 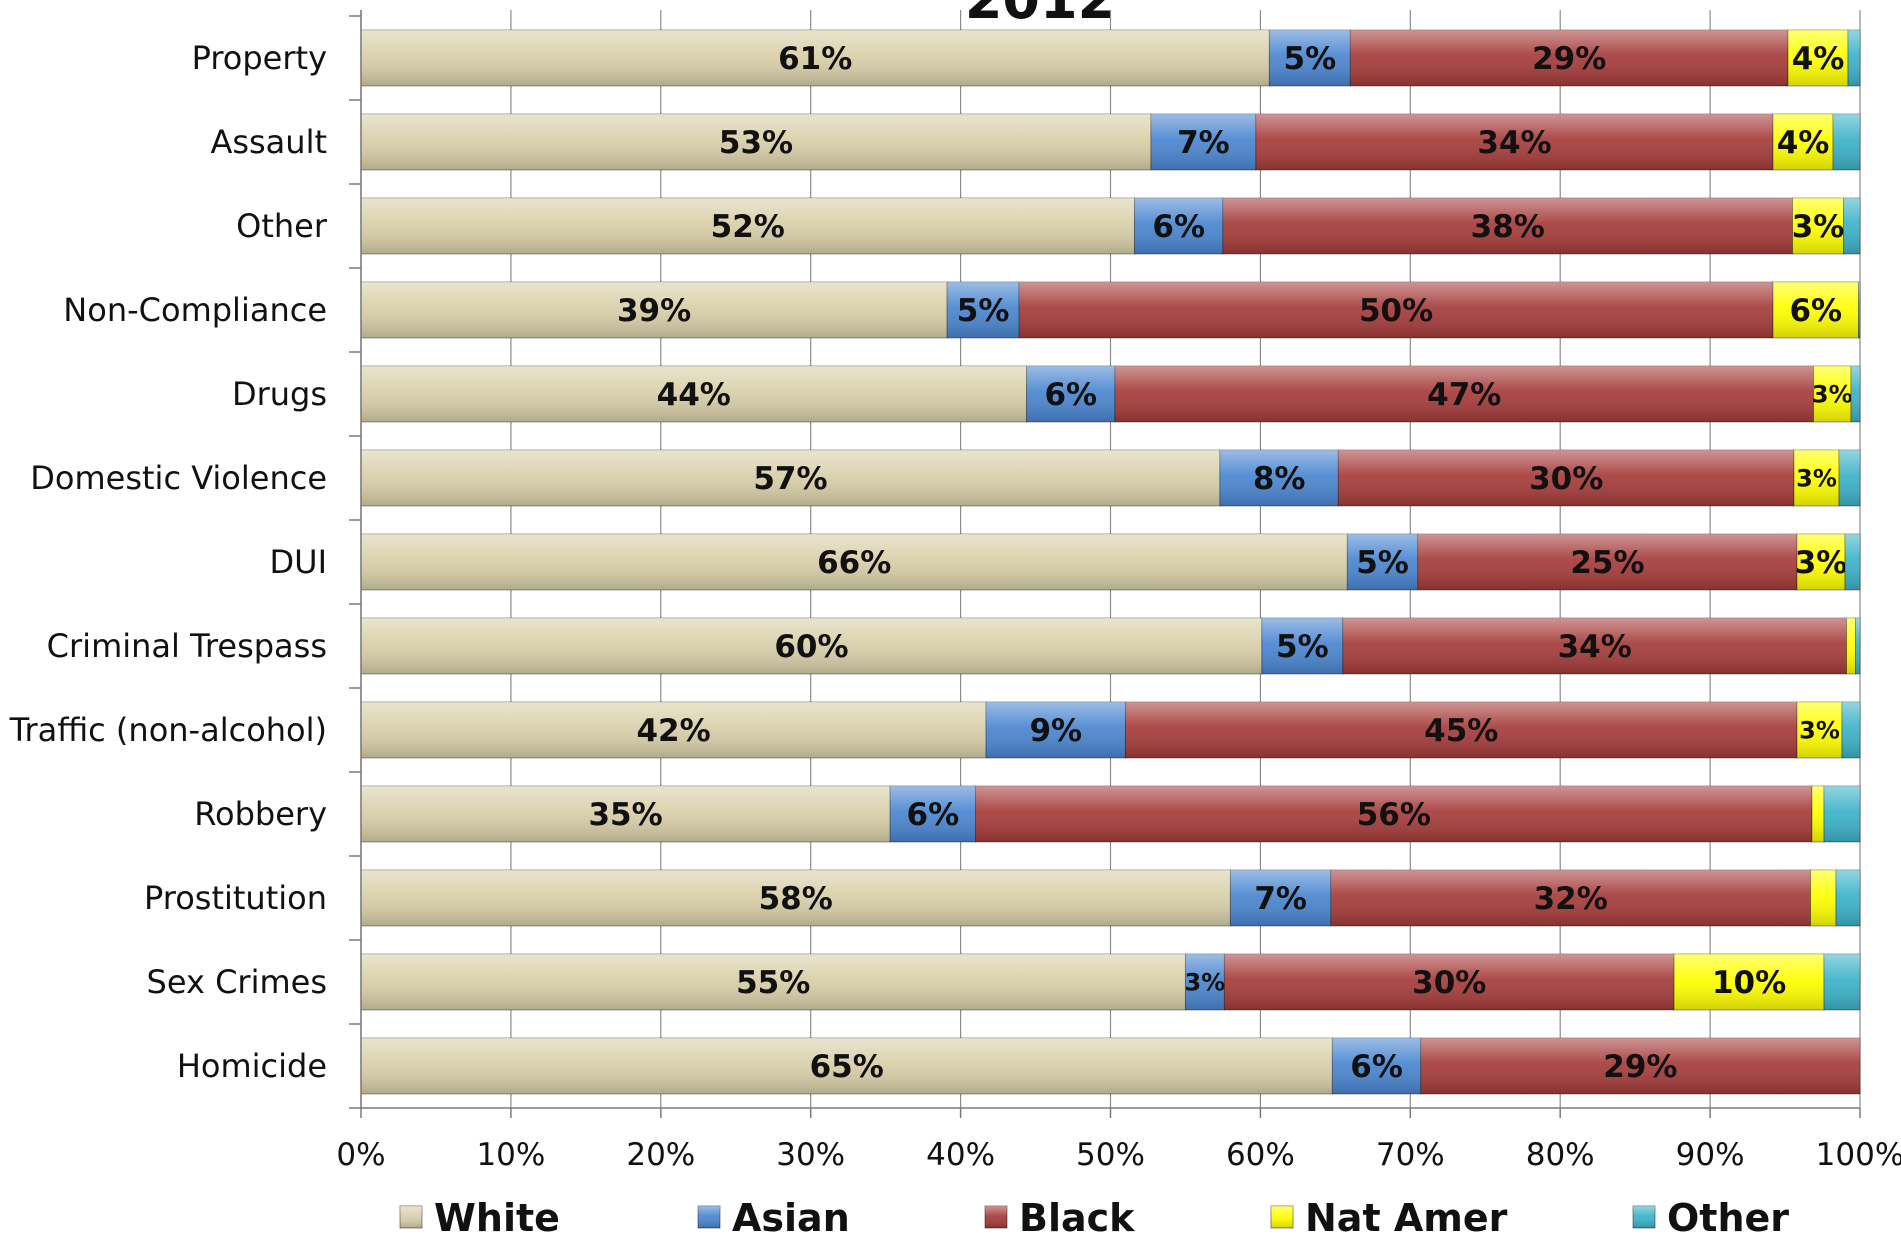 I want to click on legend-item-nat-amer: Nat Amer, so click(x=1389, y=1218).